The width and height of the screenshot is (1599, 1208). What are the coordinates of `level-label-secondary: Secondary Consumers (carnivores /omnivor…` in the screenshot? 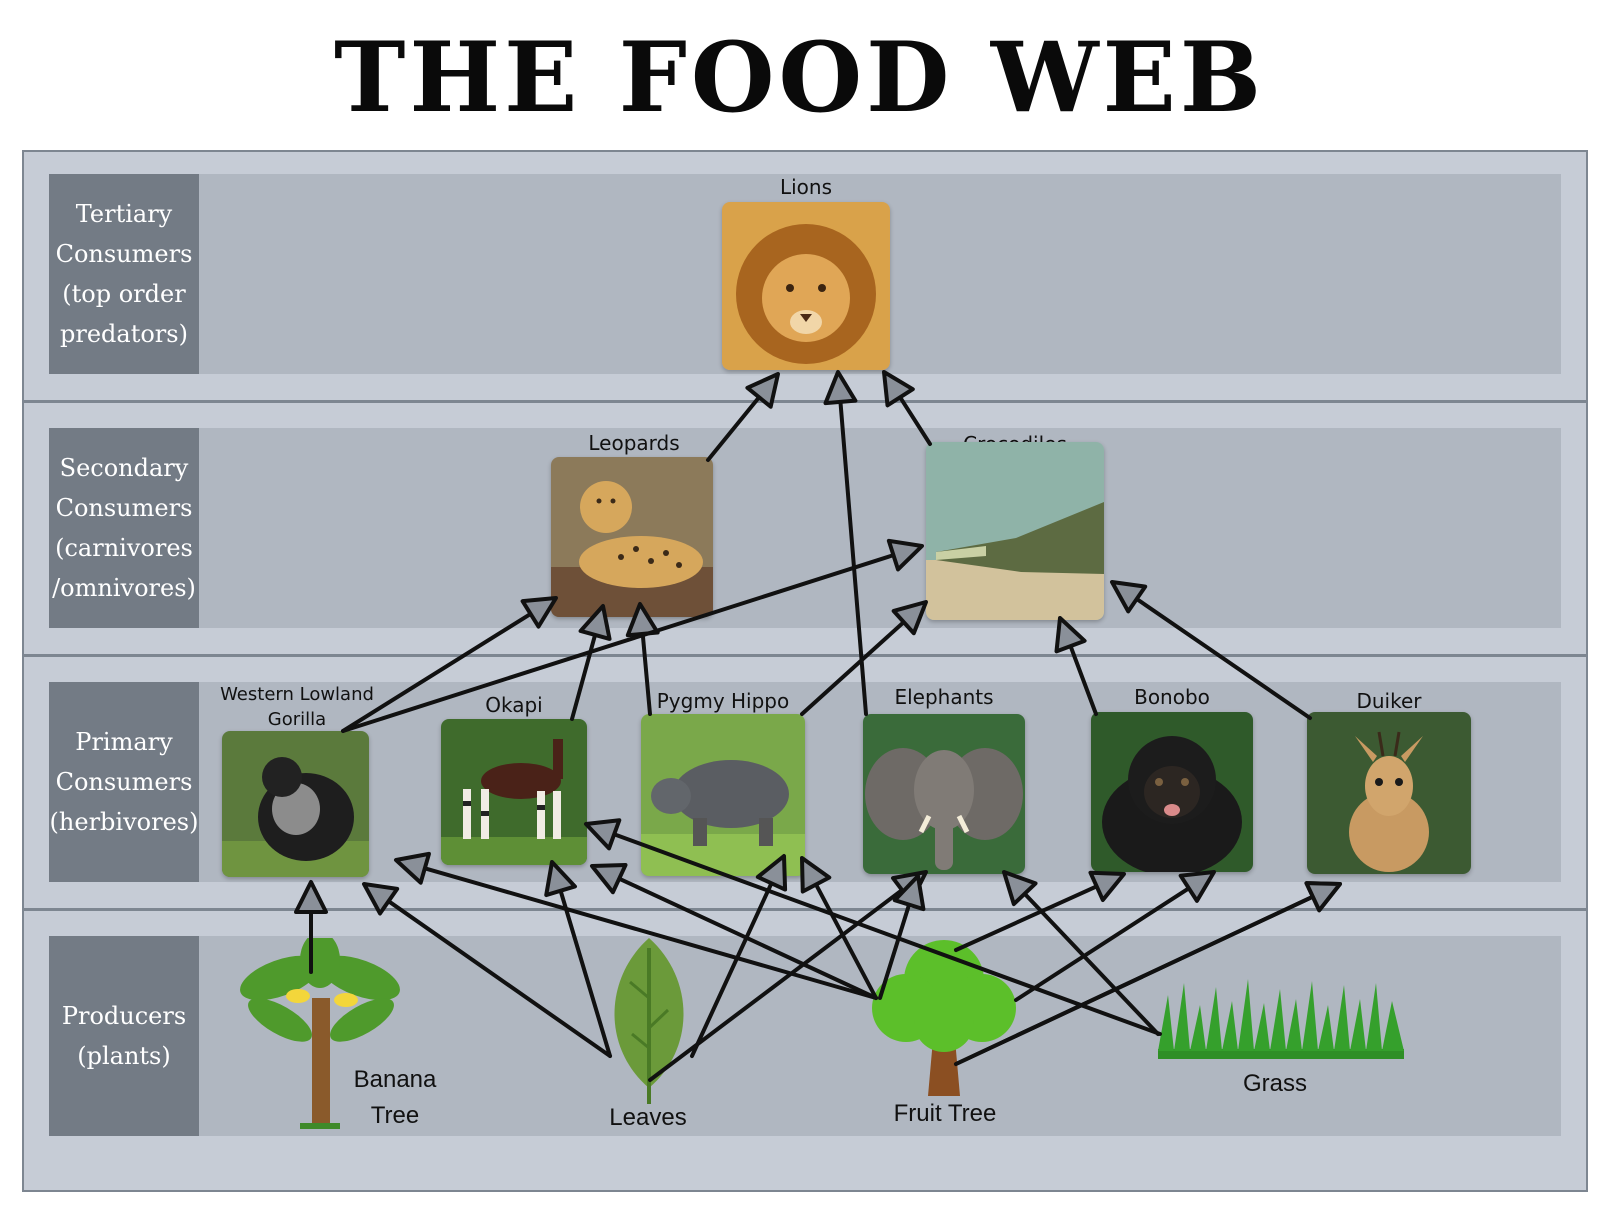 It's located at (124, 528).